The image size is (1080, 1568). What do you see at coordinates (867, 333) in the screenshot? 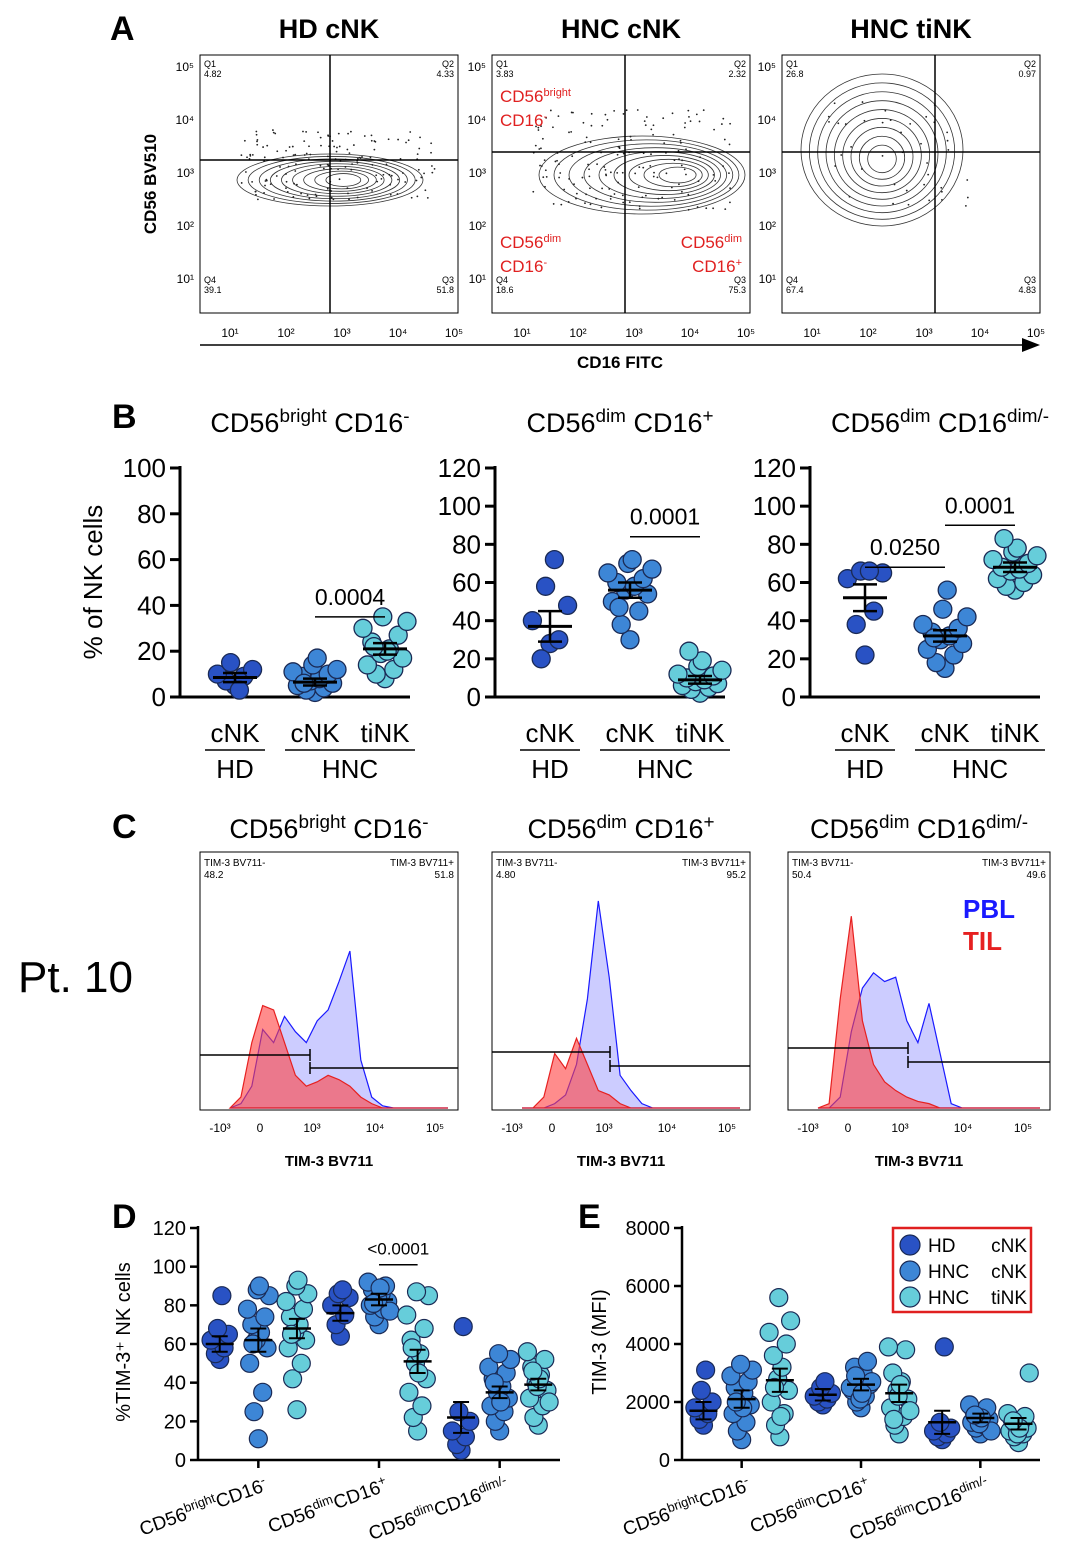
I see `x-tick-label: 10²` at bounding box center [867, 333].